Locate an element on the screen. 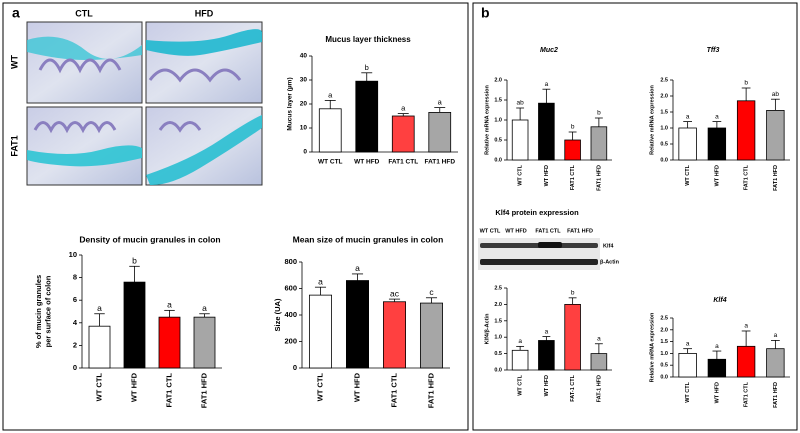  chart-title: Density of mucin granules in colon is located at coordinates (149, 239).